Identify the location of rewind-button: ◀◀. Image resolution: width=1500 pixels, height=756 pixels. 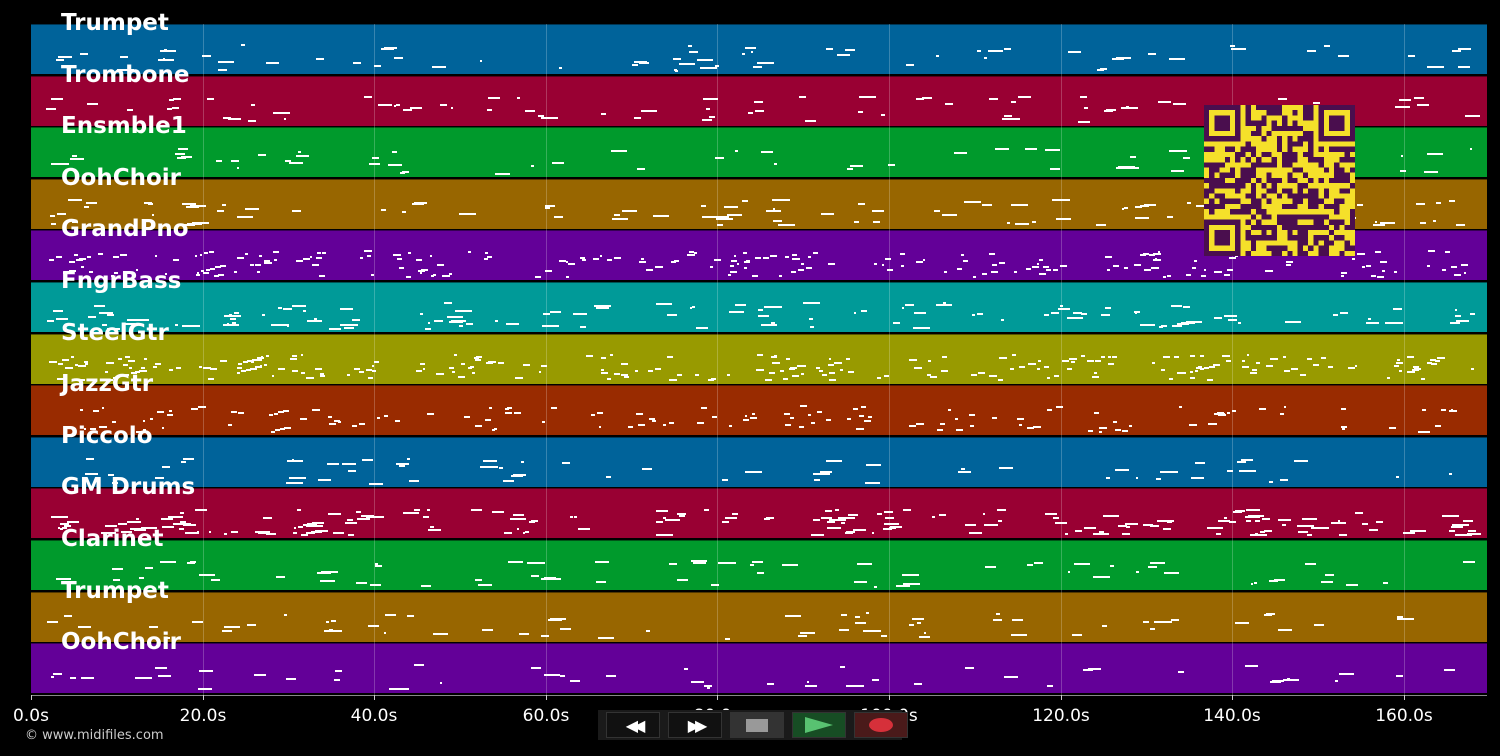
(633, 725).